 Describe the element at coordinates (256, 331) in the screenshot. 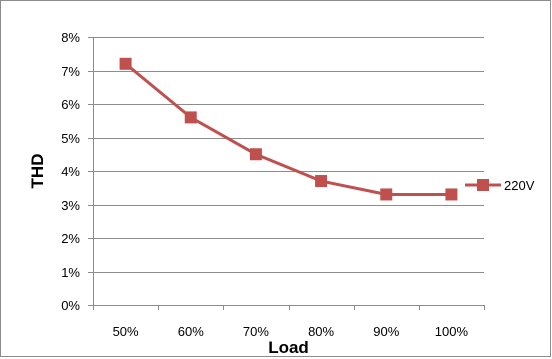

I see `x-tick-label: 70%` at that location.